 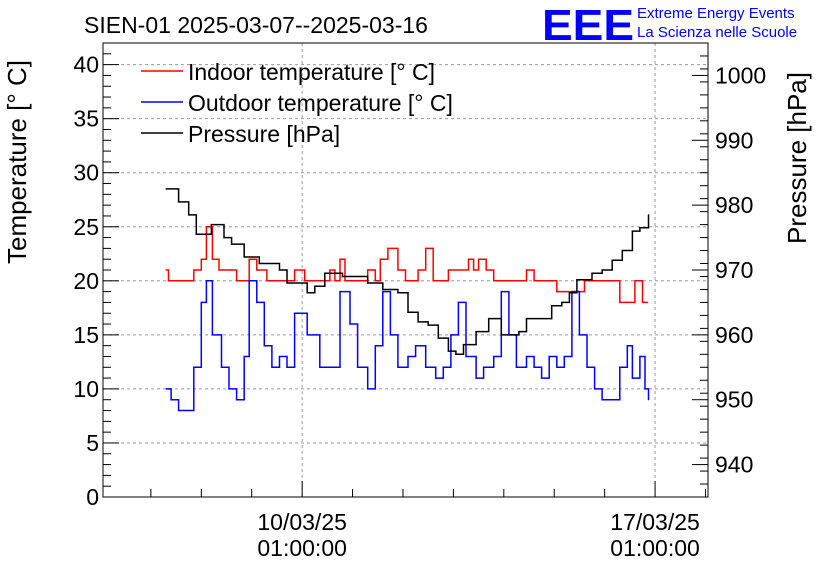 I want to click on x-tick-date: 10/03/25, so click(x=302, y=522).